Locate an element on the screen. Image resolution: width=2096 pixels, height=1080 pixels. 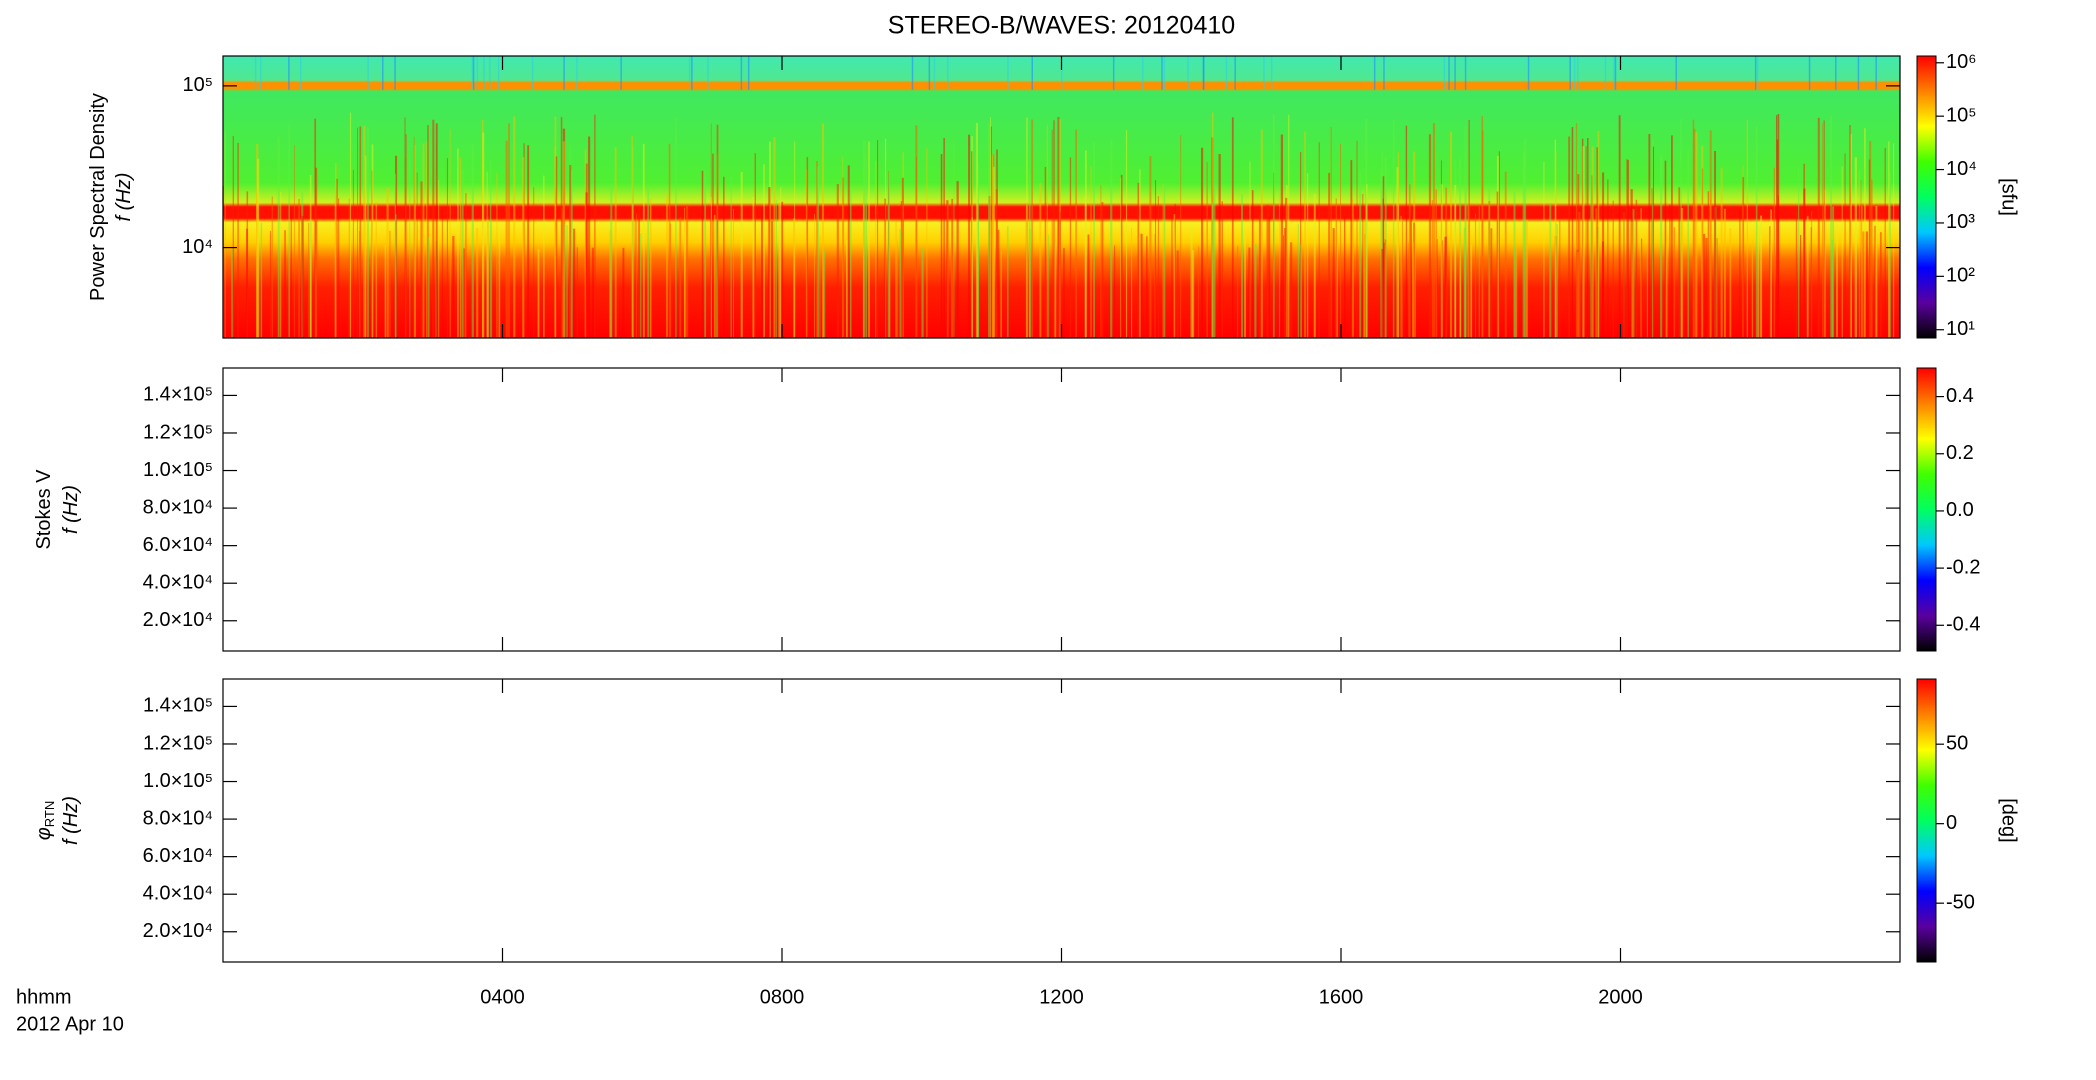
colorbar-label: [sfu] is located at coordinates (2009, 197).